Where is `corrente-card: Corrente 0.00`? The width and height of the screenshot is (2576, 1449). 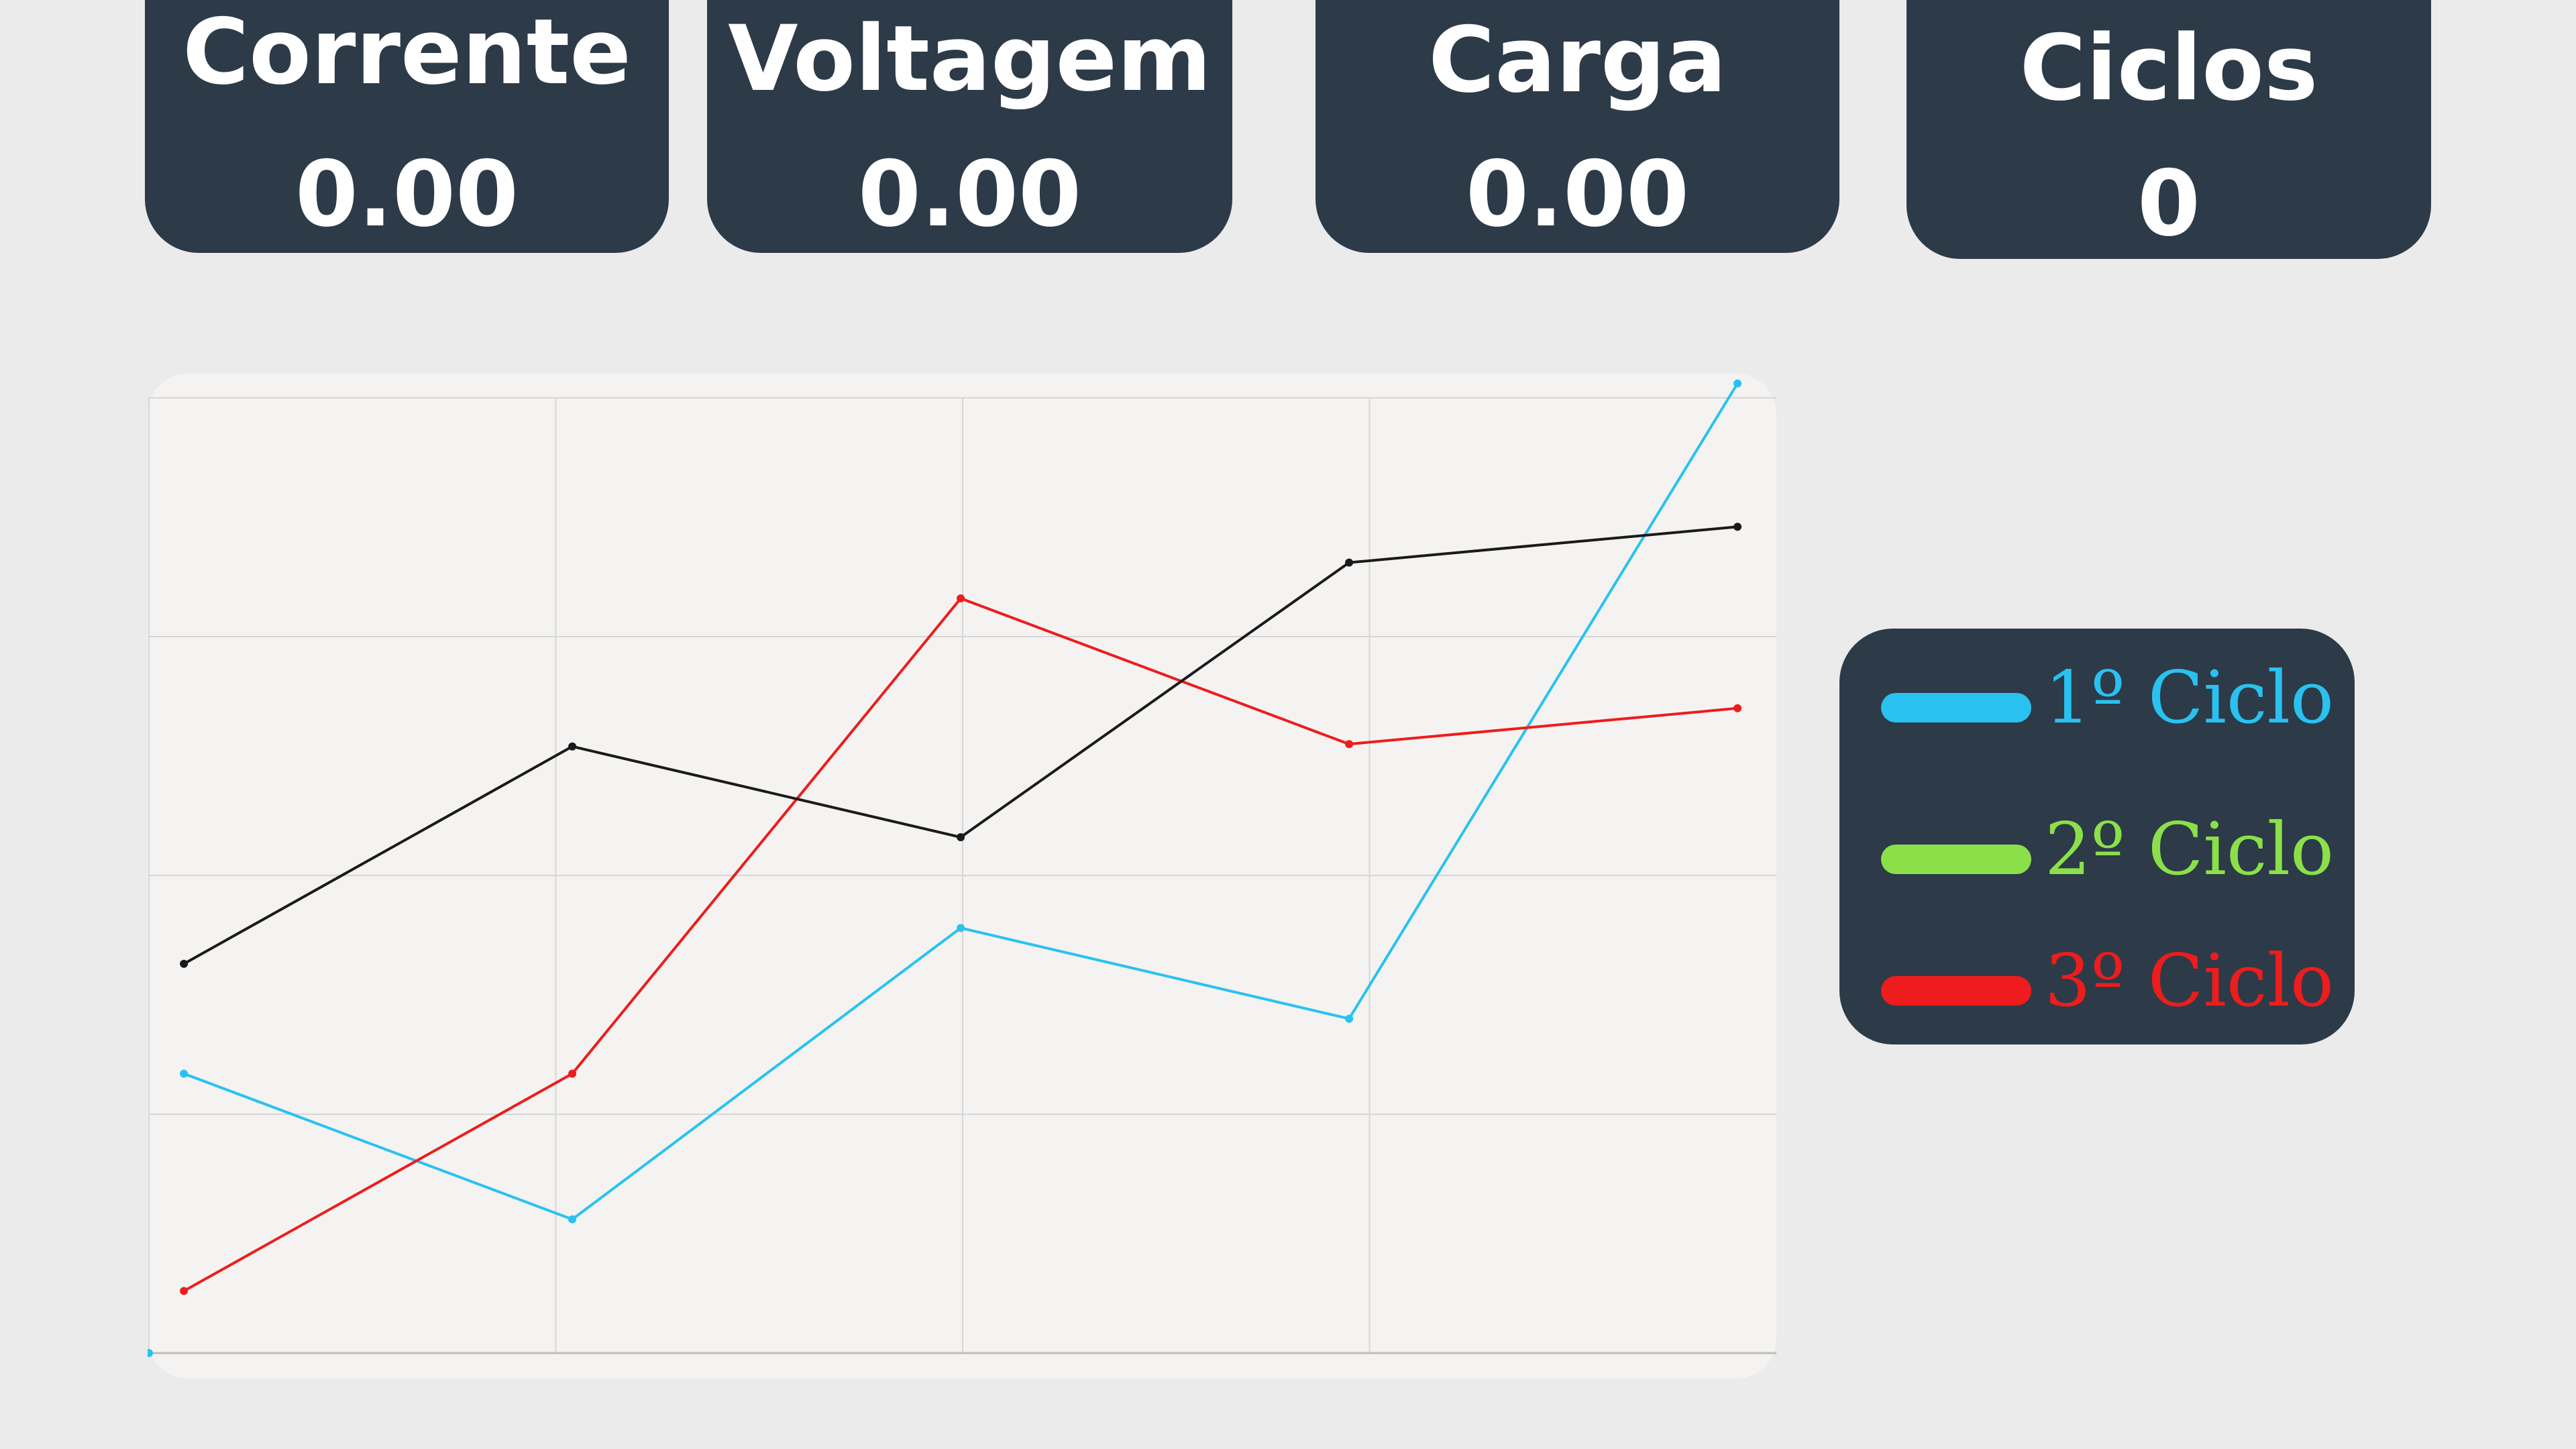 corrente-card: Corrente 0.00 is located at coordinates (407, 126).